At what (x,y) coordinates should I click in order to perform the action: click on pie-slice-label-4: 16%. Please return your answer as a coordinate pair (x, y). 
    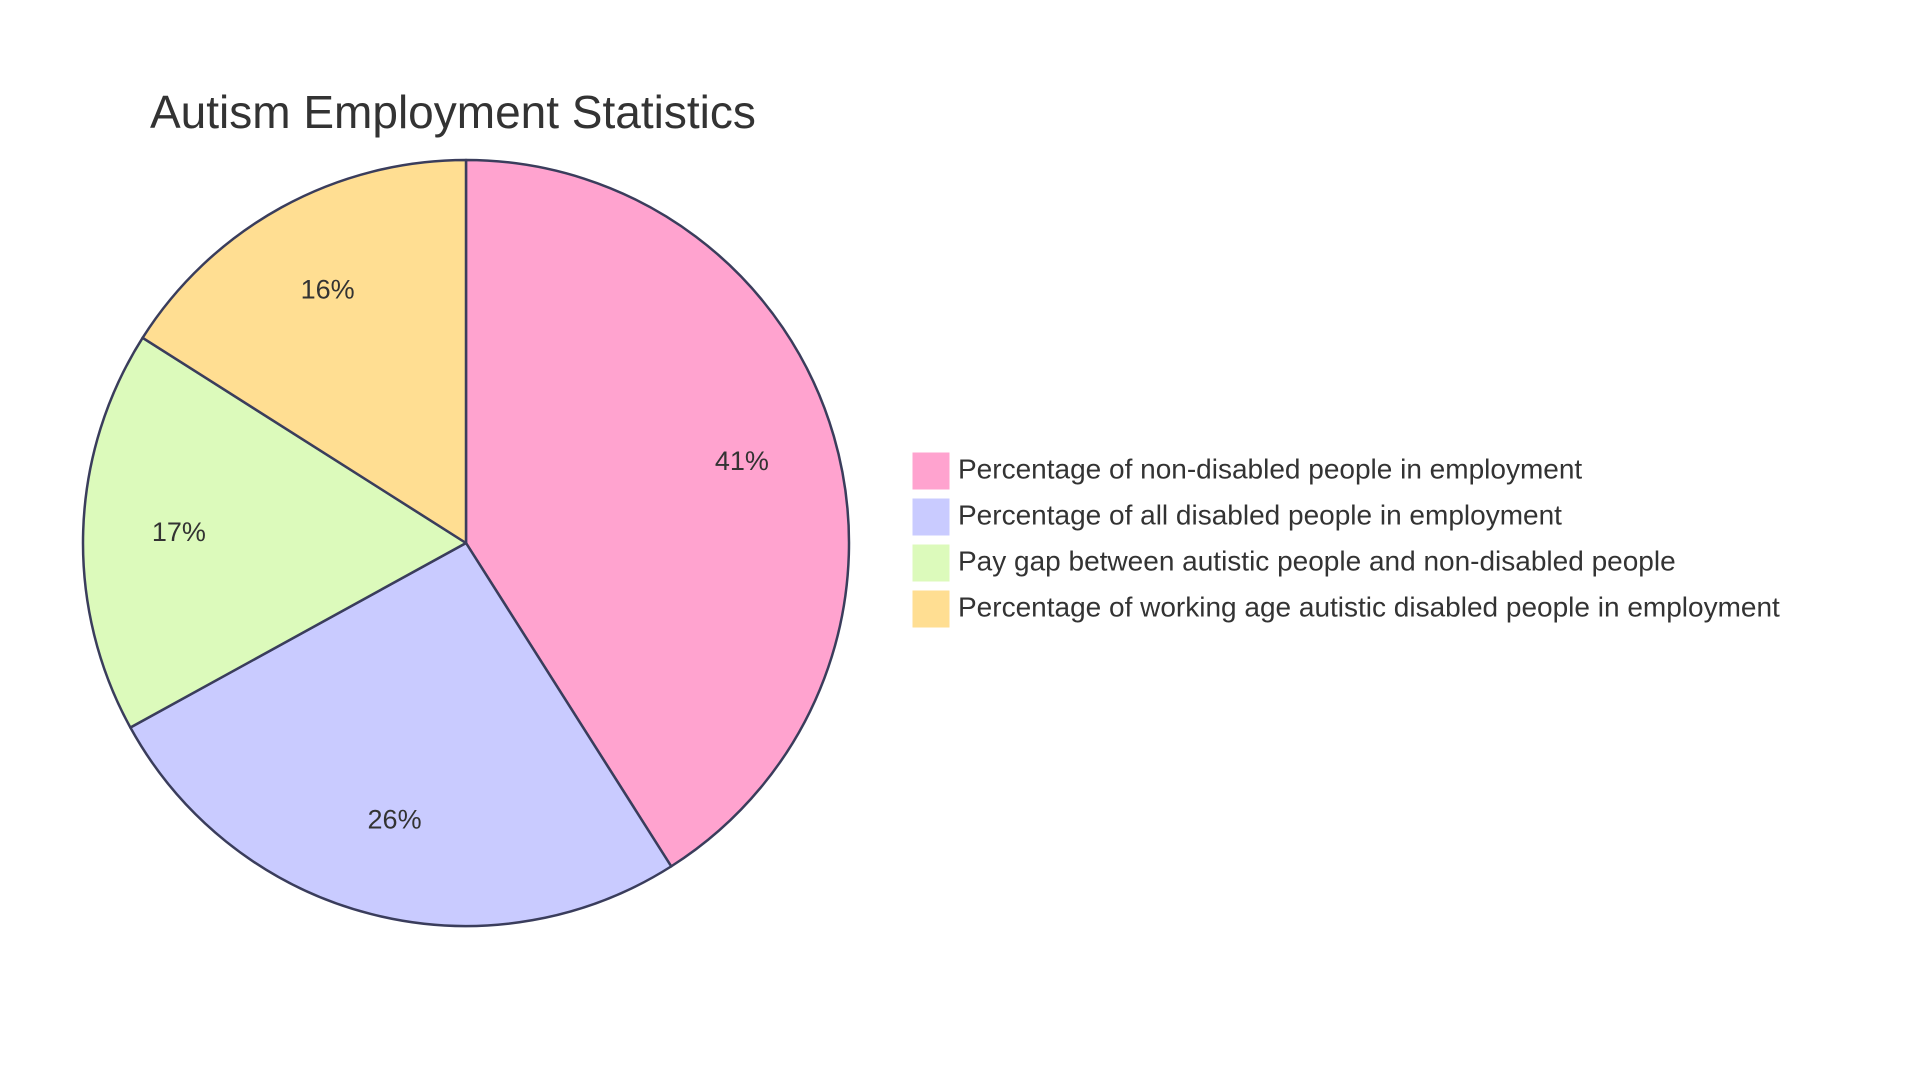
    Looking at the image, I should click on (328, 289).